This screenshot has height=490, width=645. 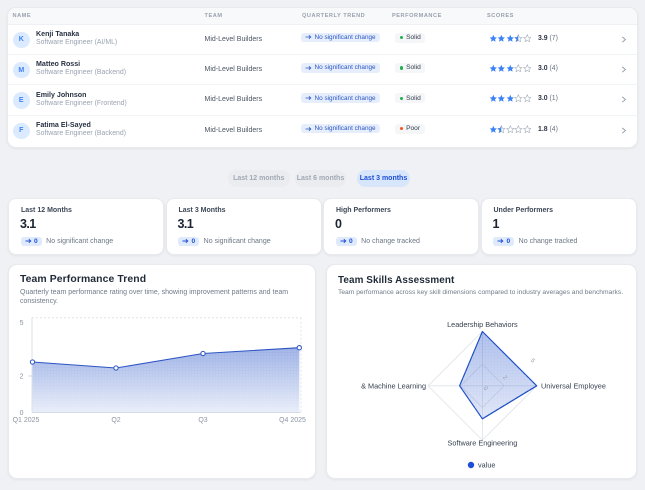 What do you see at coordinates (292, 419) in the screenshot?
I see `svg-text: Q4 2025` at bounding box center [292, 419].